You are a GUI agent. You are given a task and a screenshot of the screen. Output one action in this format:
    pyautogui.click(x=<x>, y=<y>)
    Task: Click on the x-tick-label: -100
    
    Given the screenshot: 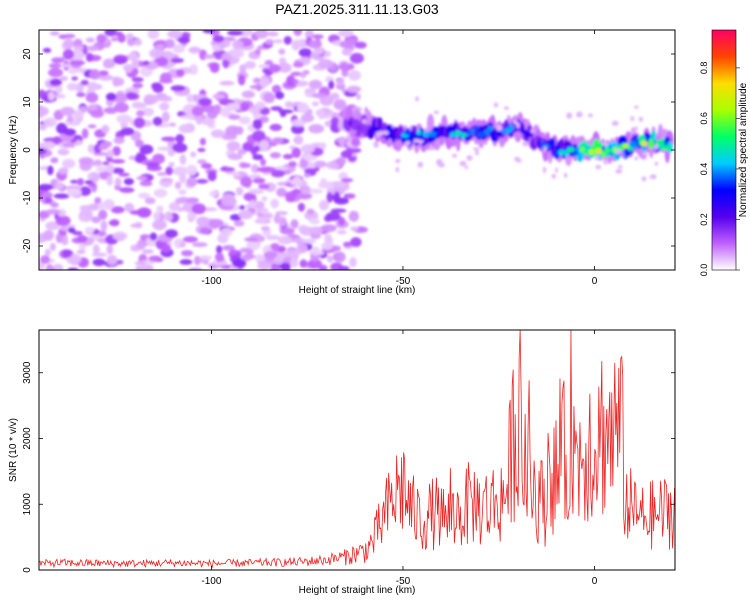 What is the action you would take?
    pyautogui.click(x=211, y=281)
    